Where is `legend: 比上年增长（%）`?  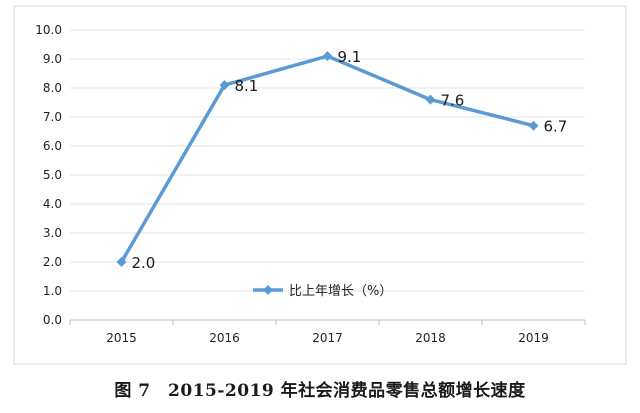 legend: 比上年增长（%） is located at coordinates (322, 291).